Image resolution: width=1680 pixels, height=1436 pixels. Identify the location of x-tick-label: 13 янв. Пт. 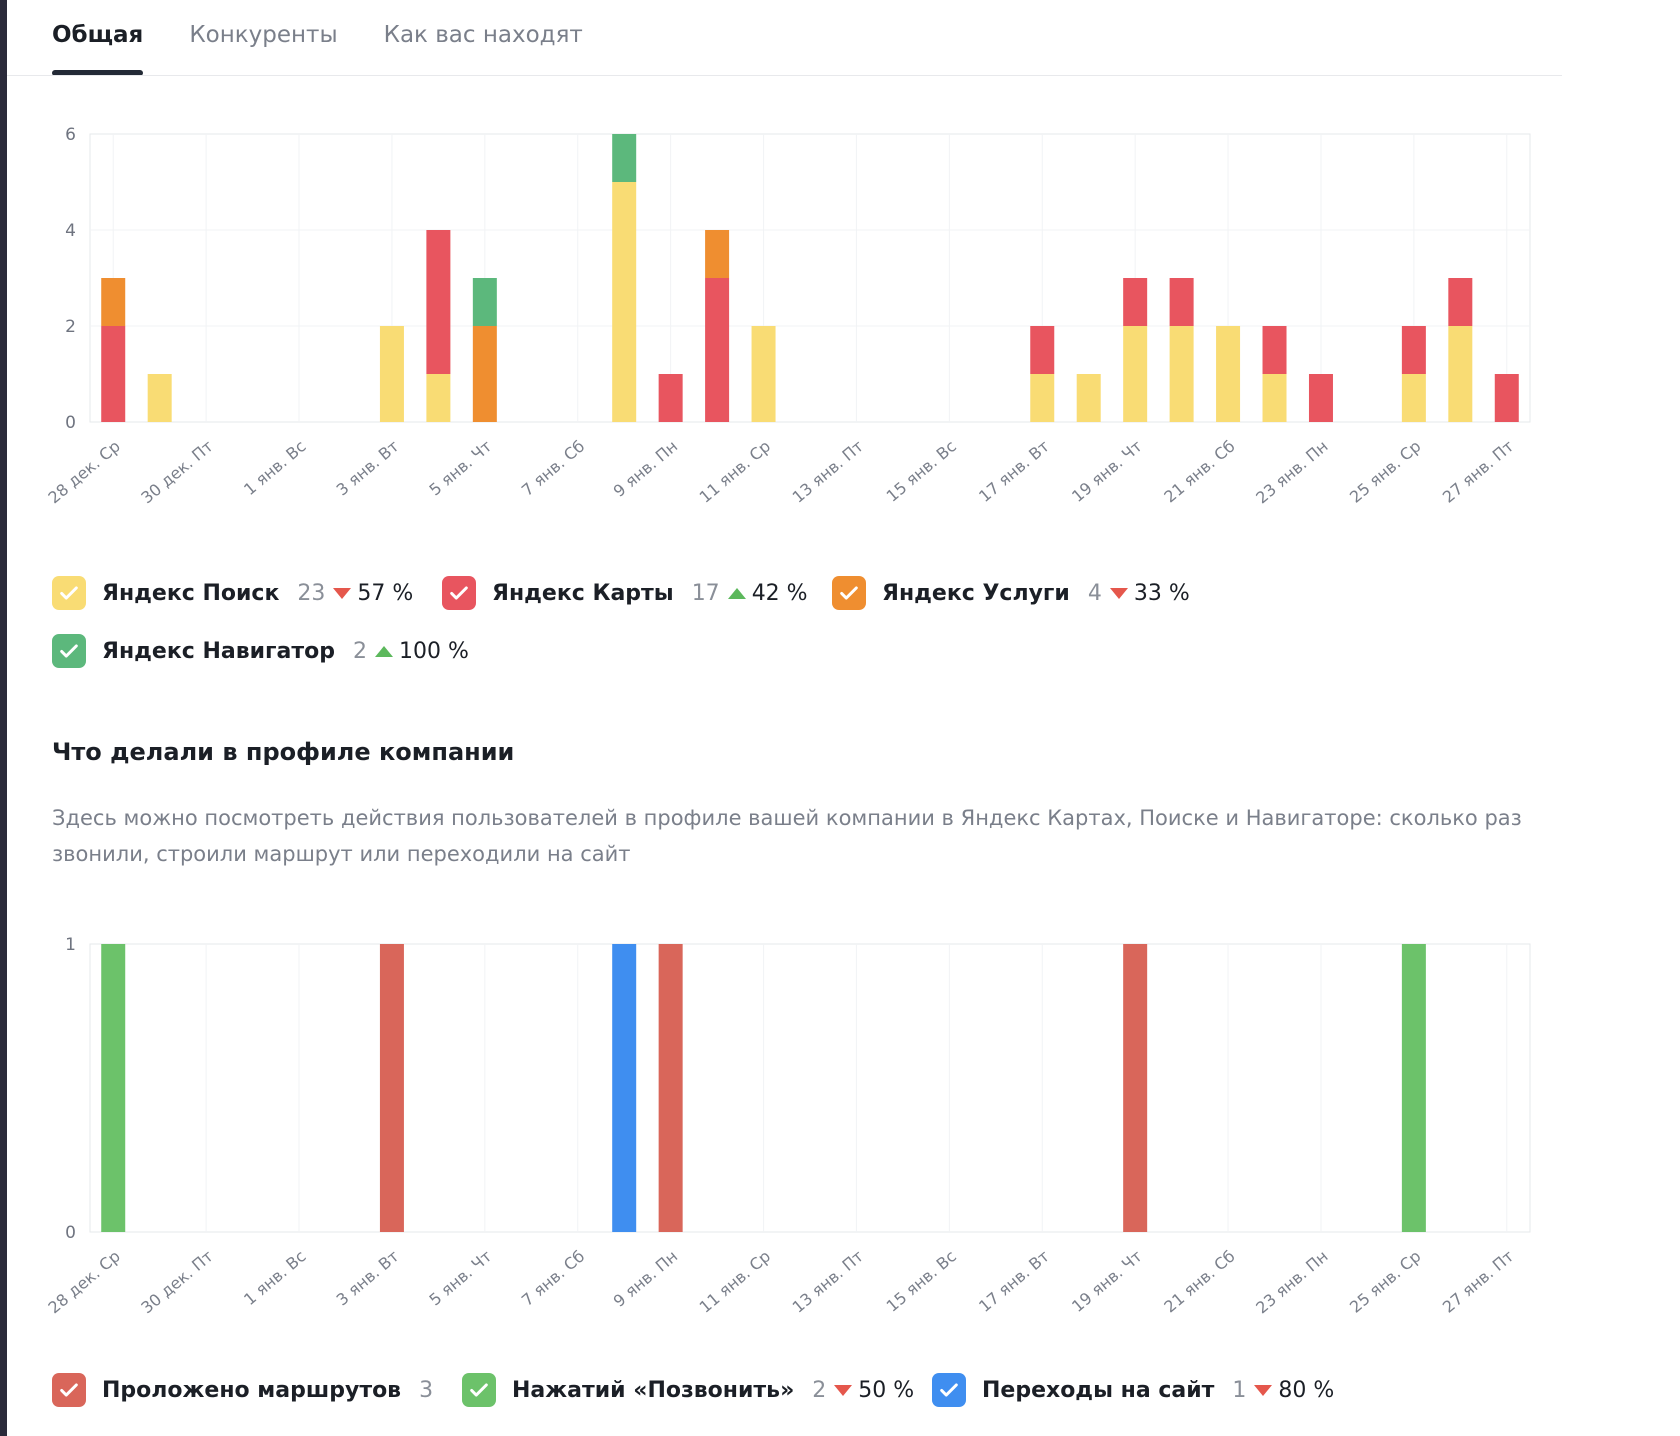
(828, 472).